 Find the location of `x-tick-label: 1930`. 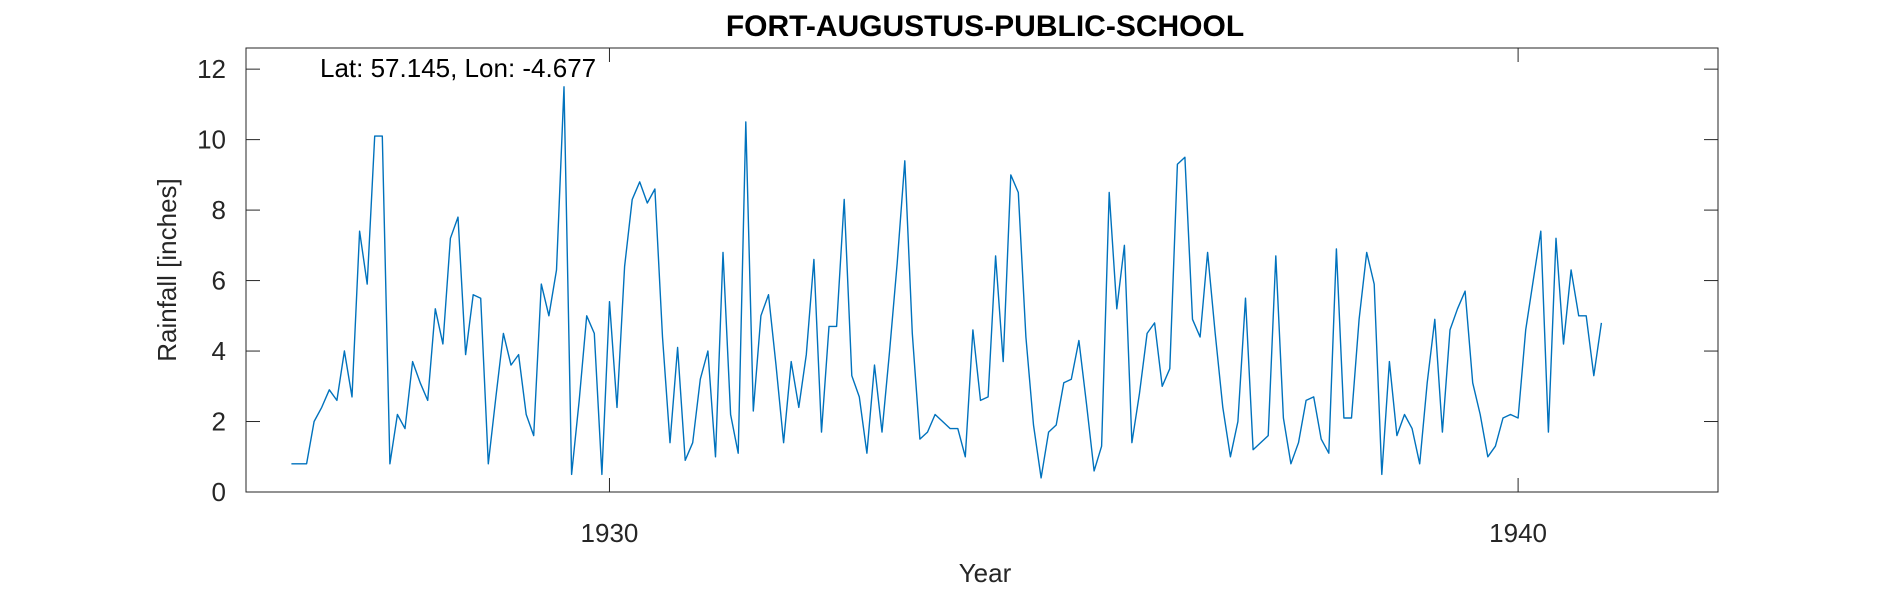

x-tick-label: 1930 is located at coordinates (610, 533).